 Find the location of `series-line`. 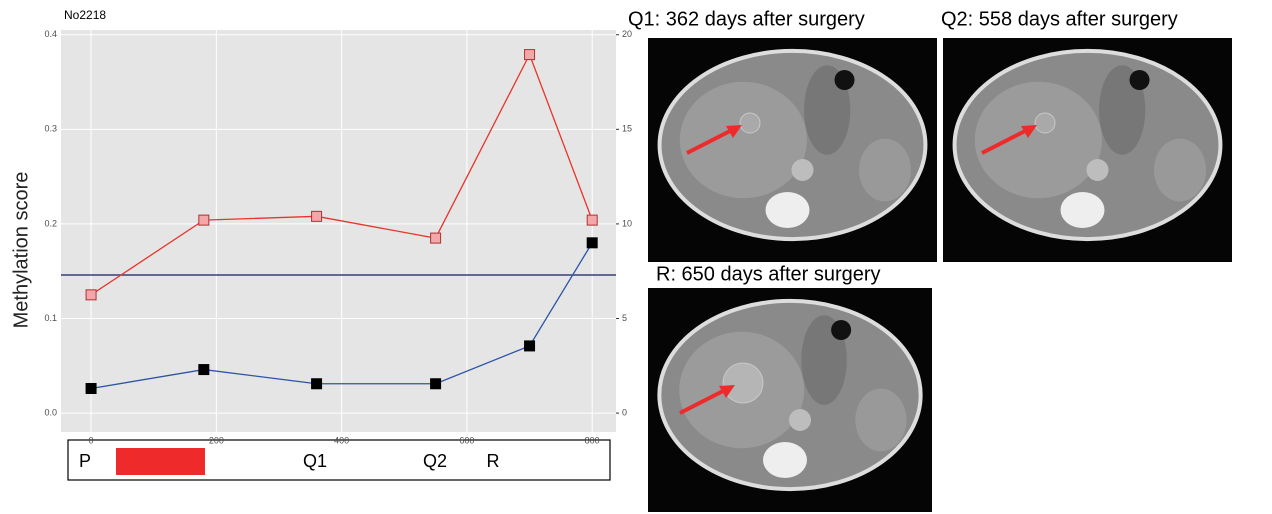

series-line is located at coordinates (341, 316).